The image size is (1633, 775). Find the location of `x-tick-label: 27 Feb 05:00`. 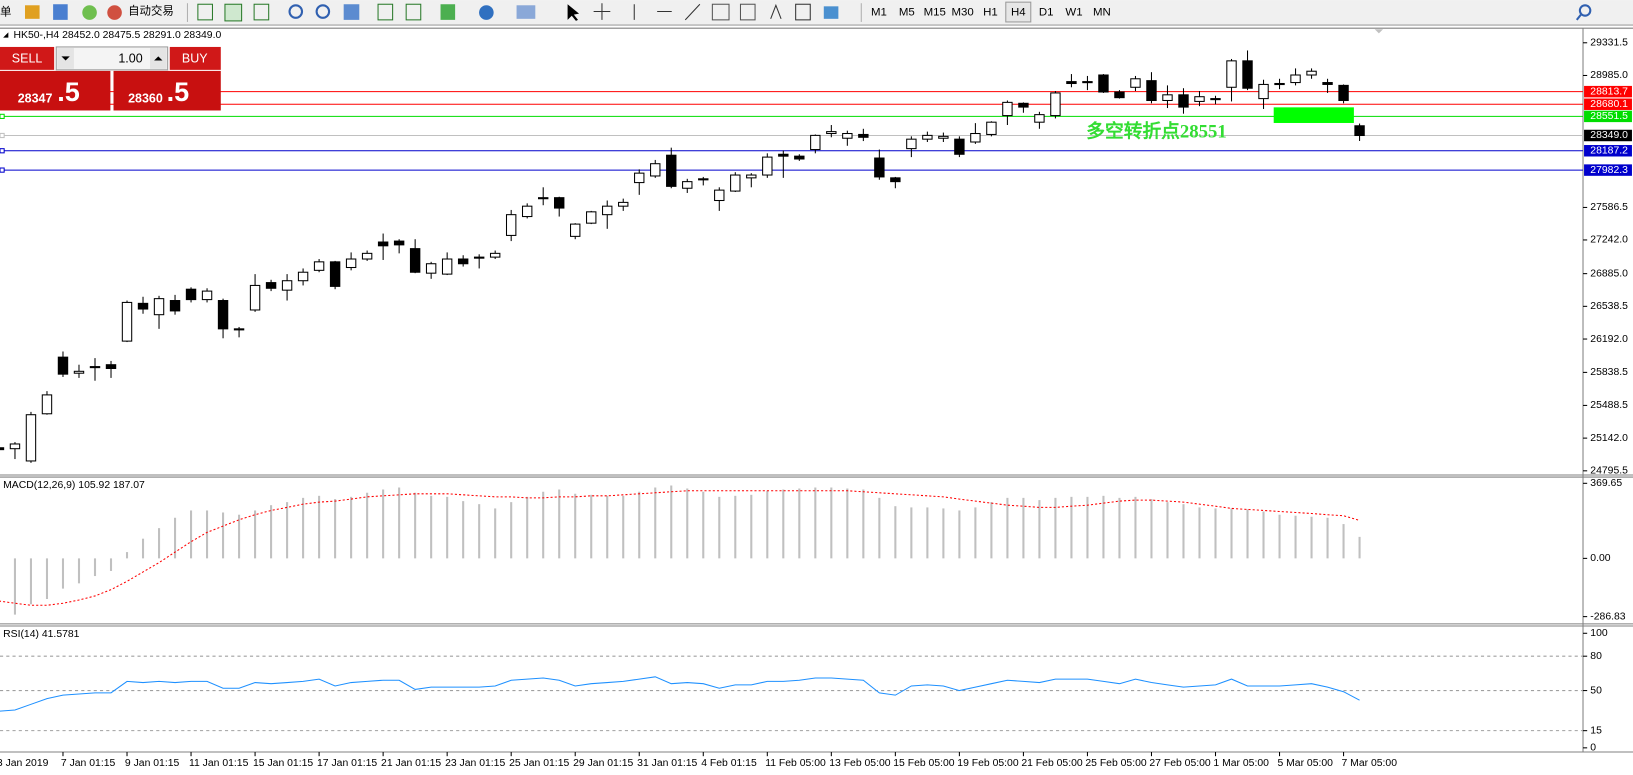

x-tick-label: 27 Feb 05:00 is located at coordinates (1180, 763).